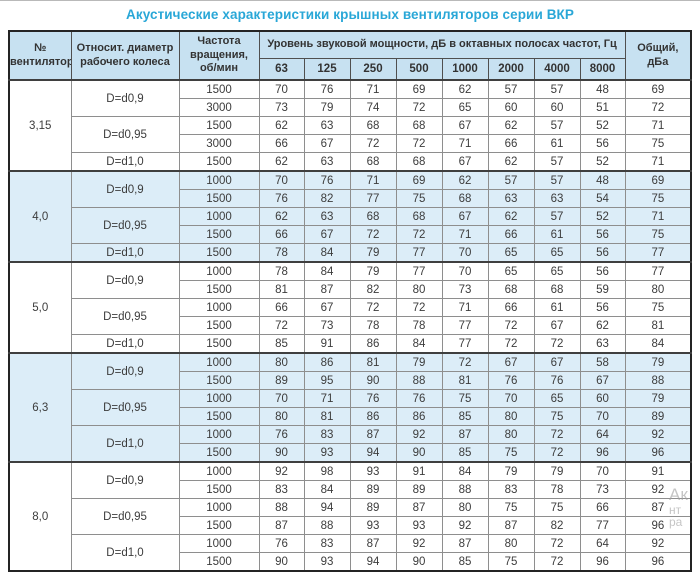  Describe the element at coordinates (465, 307) in the screenshot. I see `sound-level-cell: 71` at that location.